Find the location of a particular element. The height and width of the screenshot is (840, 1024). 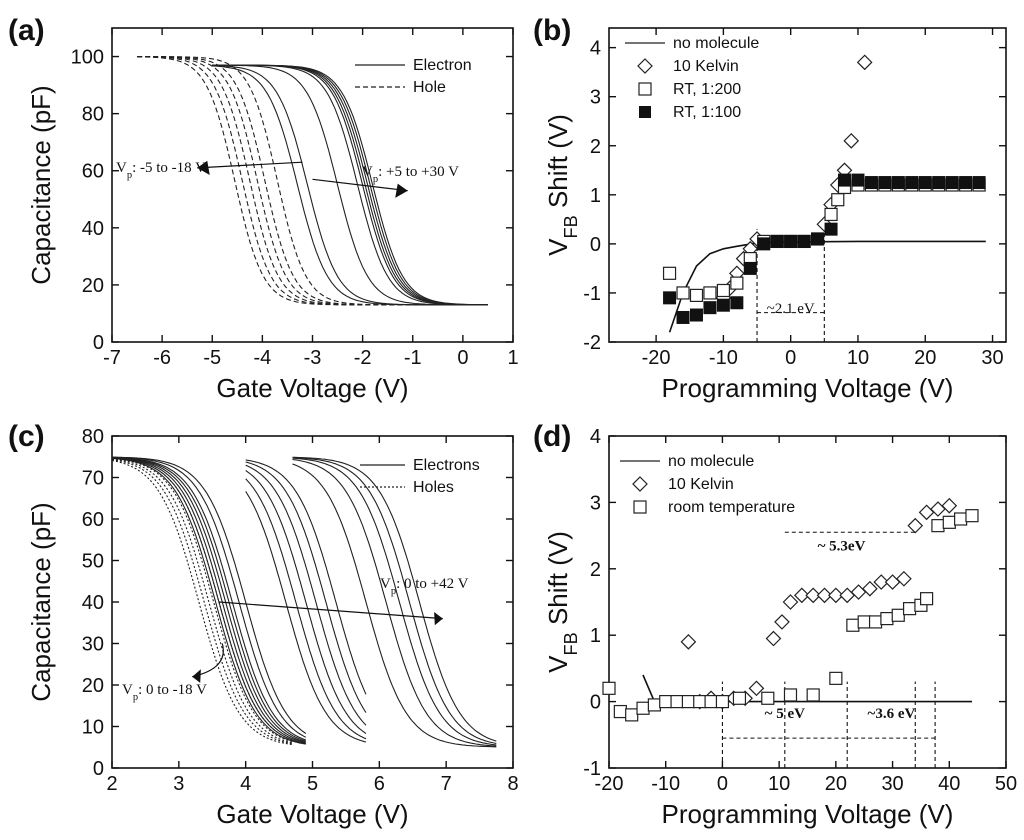

x-tick-label: 4 is located at coordinates (245, 784).